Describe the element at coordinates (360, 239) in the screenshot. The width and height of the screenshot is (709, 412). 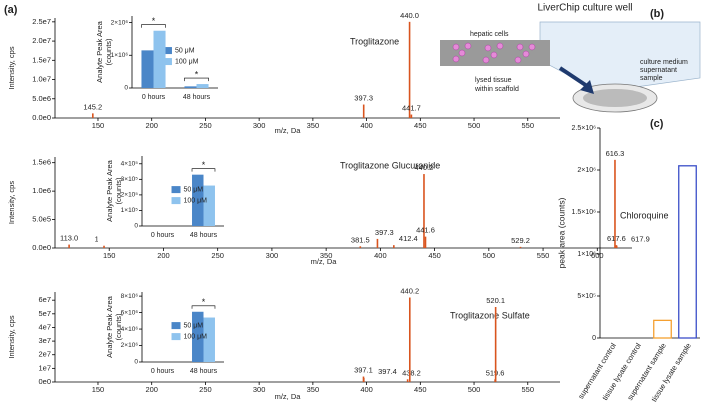
I see `peak-label: 381.5` at that location.